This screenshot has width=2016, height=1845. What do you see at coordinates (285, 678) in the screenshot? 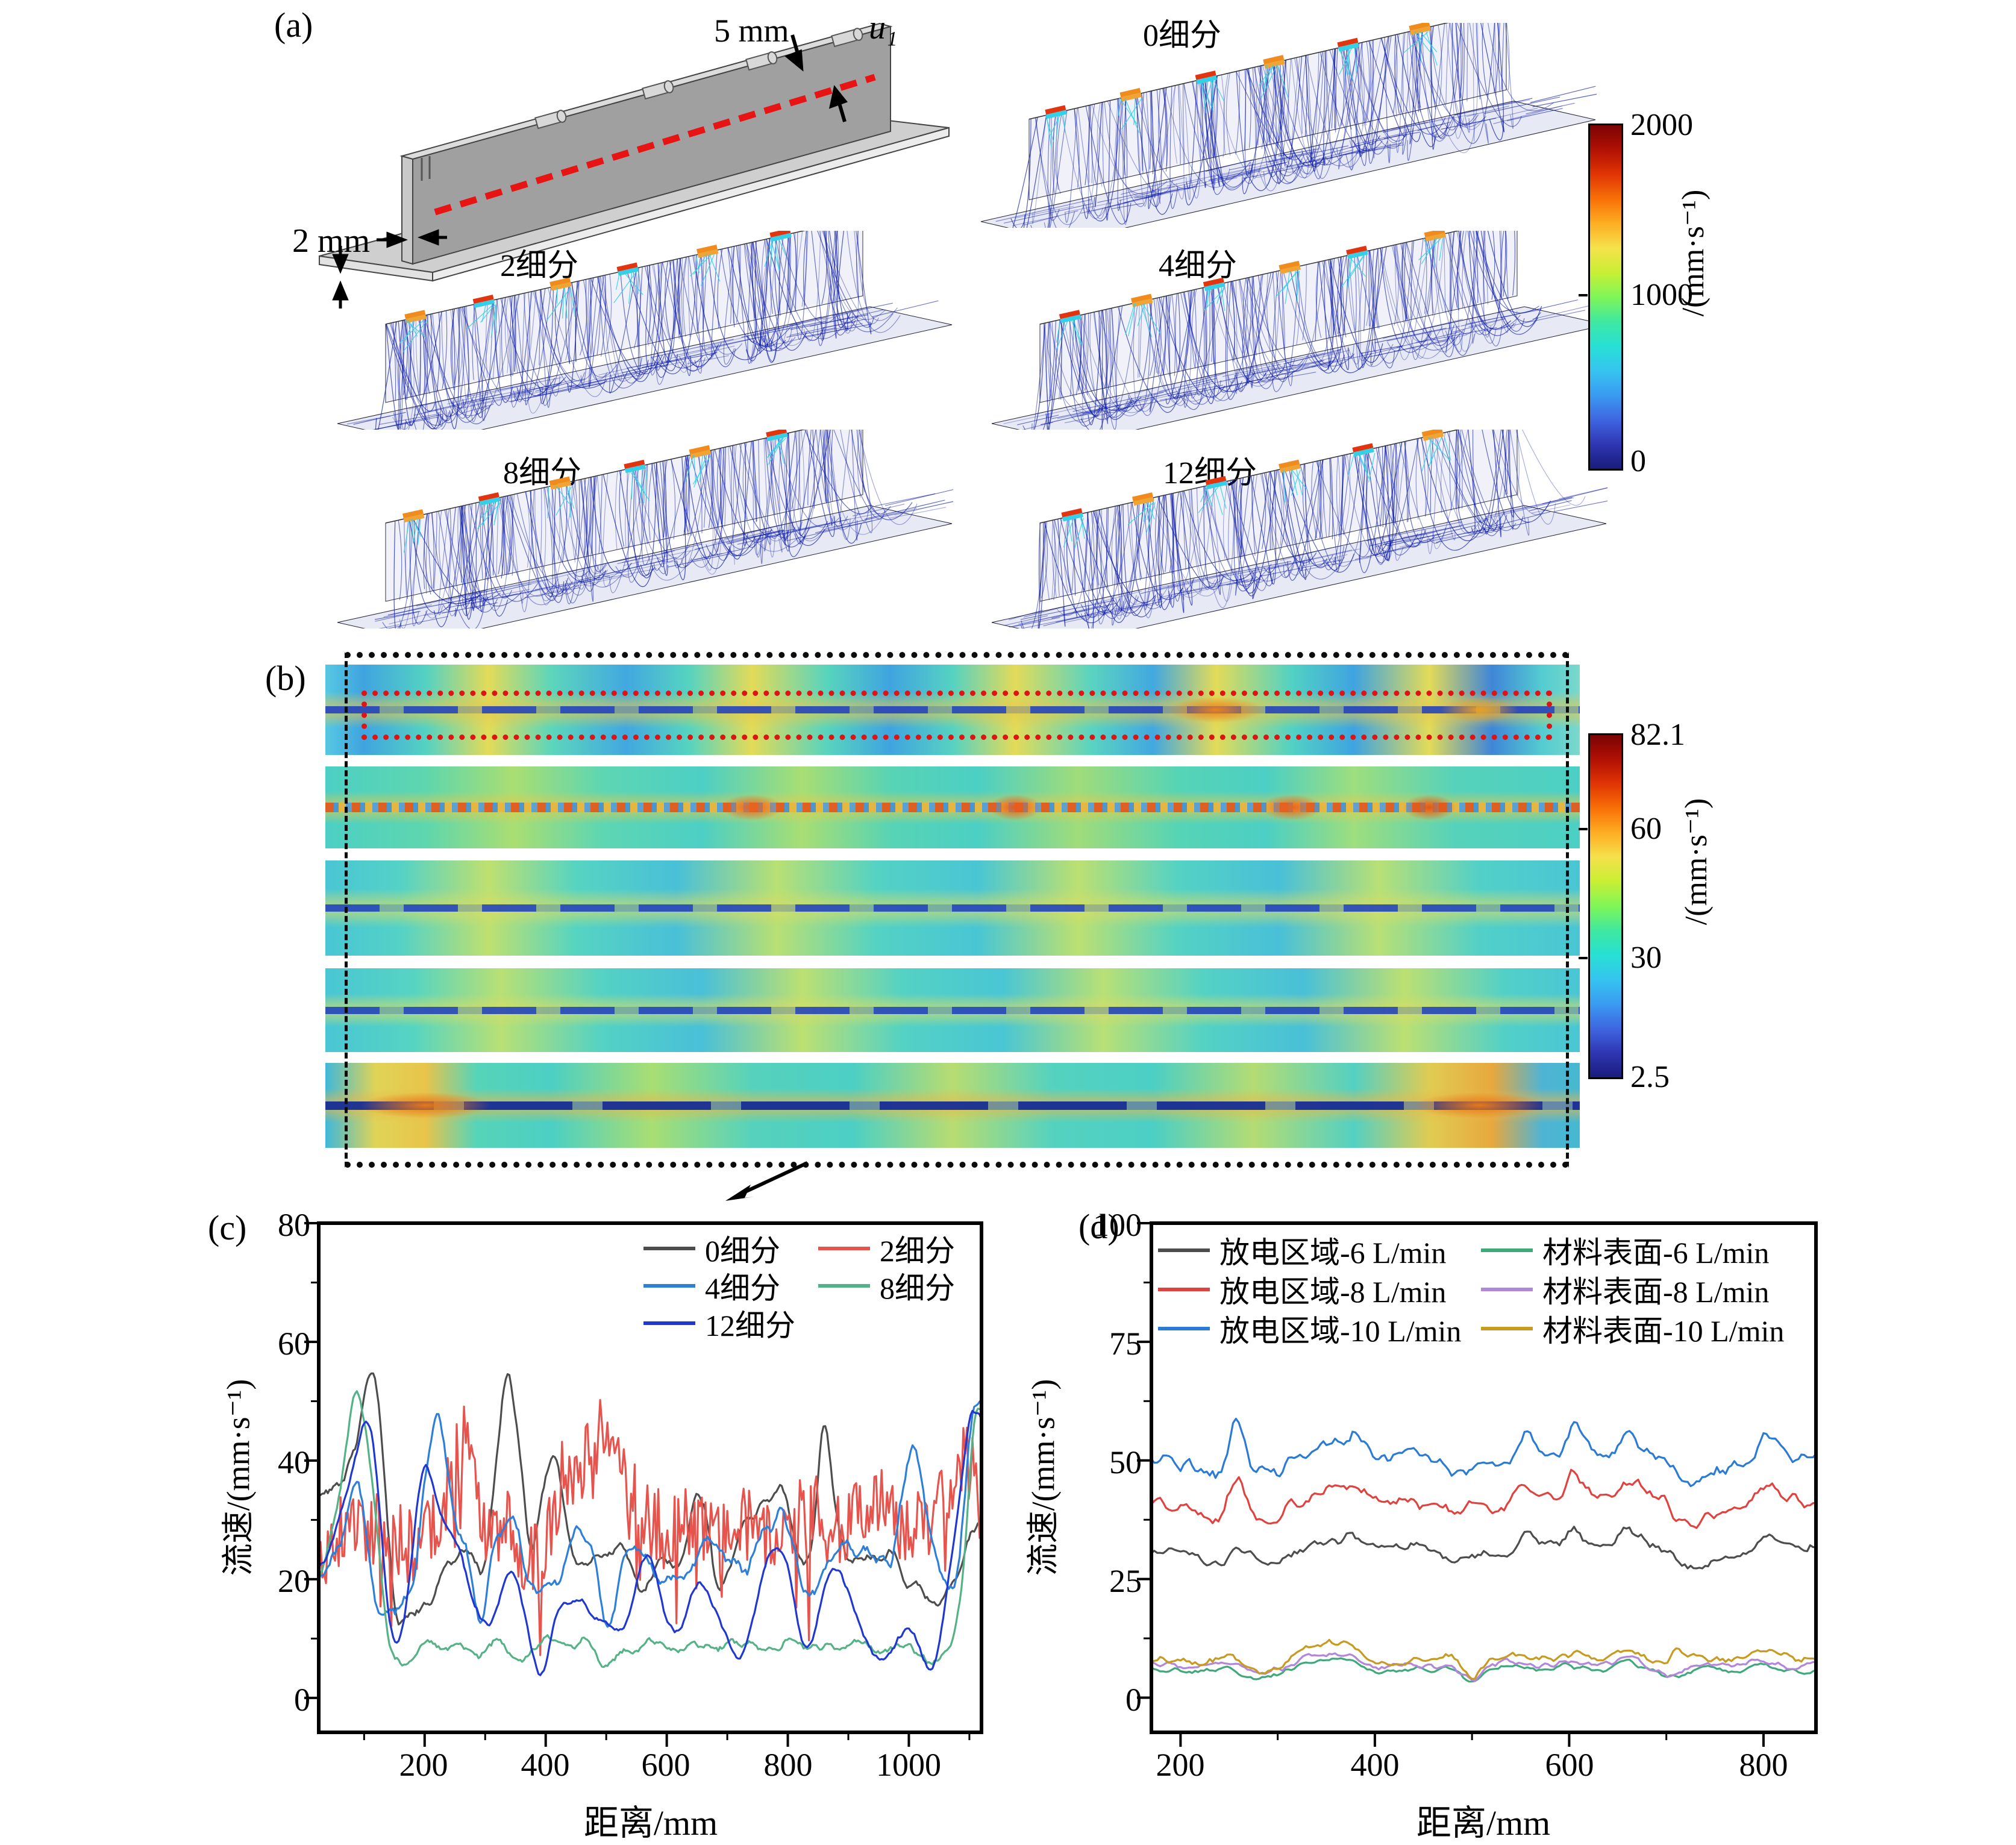
I see `panel-b-label: (b)` at bounding box center [285, 678].